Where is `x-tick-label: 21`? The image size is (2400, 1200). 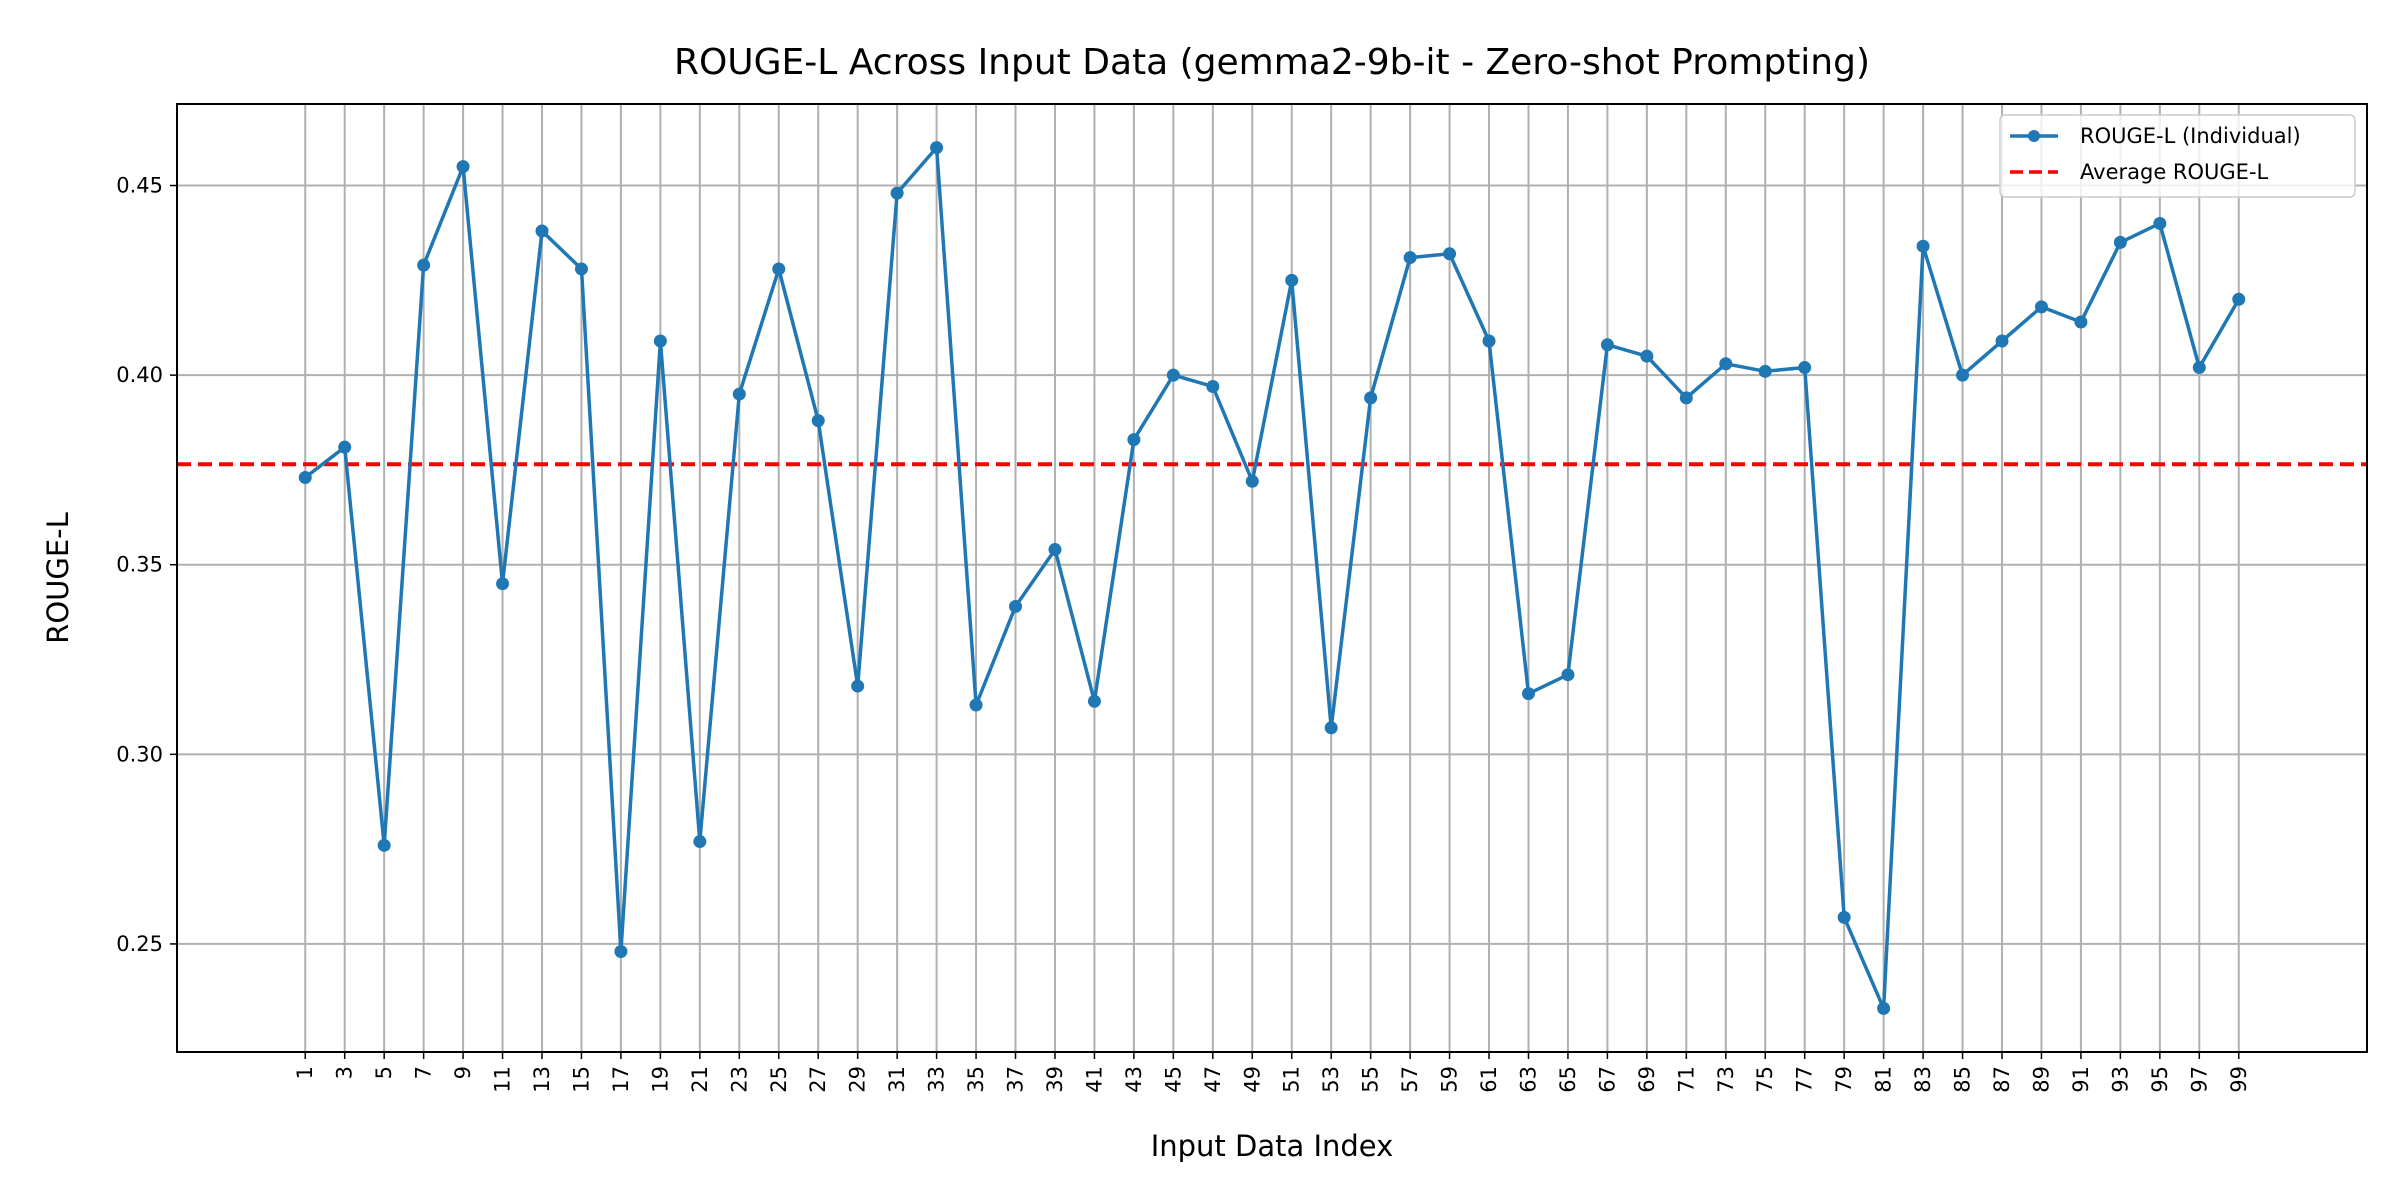
x-tick-label: 21 is located at coordinates (700, 1079).